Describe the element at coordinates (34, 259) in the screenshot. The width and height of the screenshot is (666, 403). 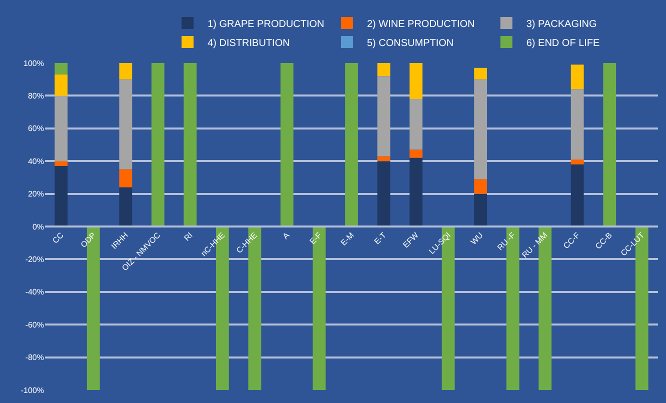
I see `y-tick-label: -20%` at that location.